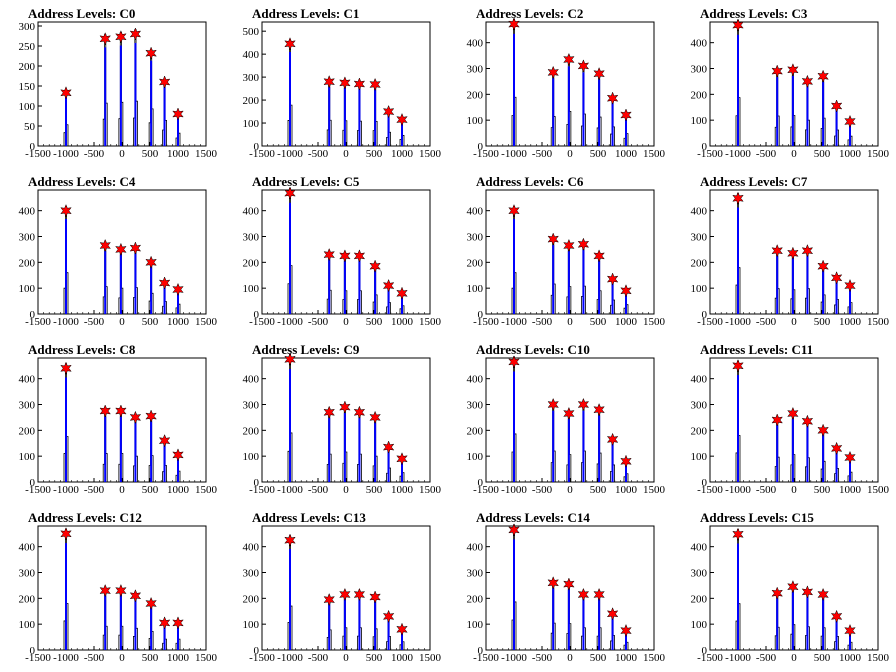 This screenshot has height=672, width=896. What do you see at coordinates (533, 349) in the screenshot?
I see `chart-title: Address Levels: C10` at bounding box center [533, 349].